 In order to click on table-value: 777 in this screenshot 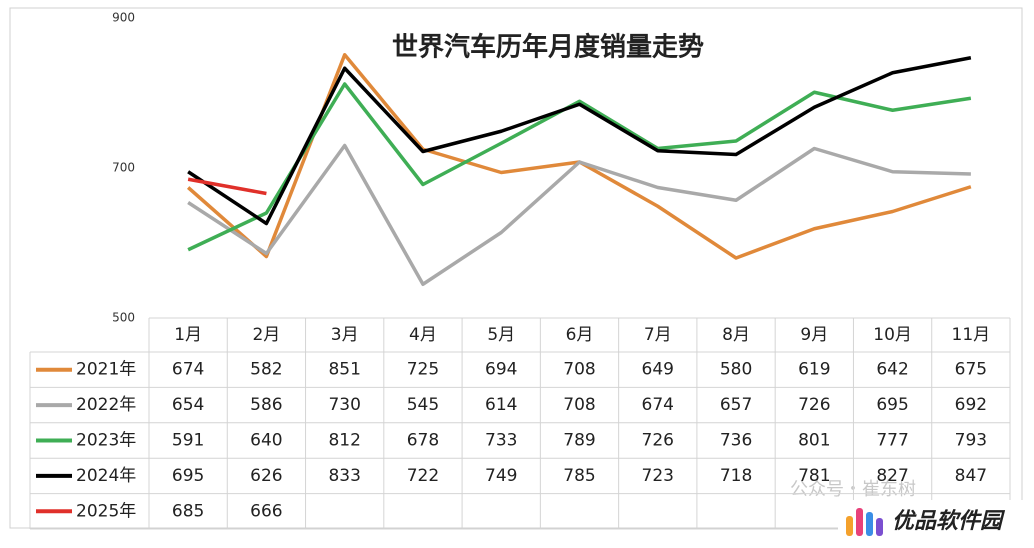, I will do `click(892, 441)`.